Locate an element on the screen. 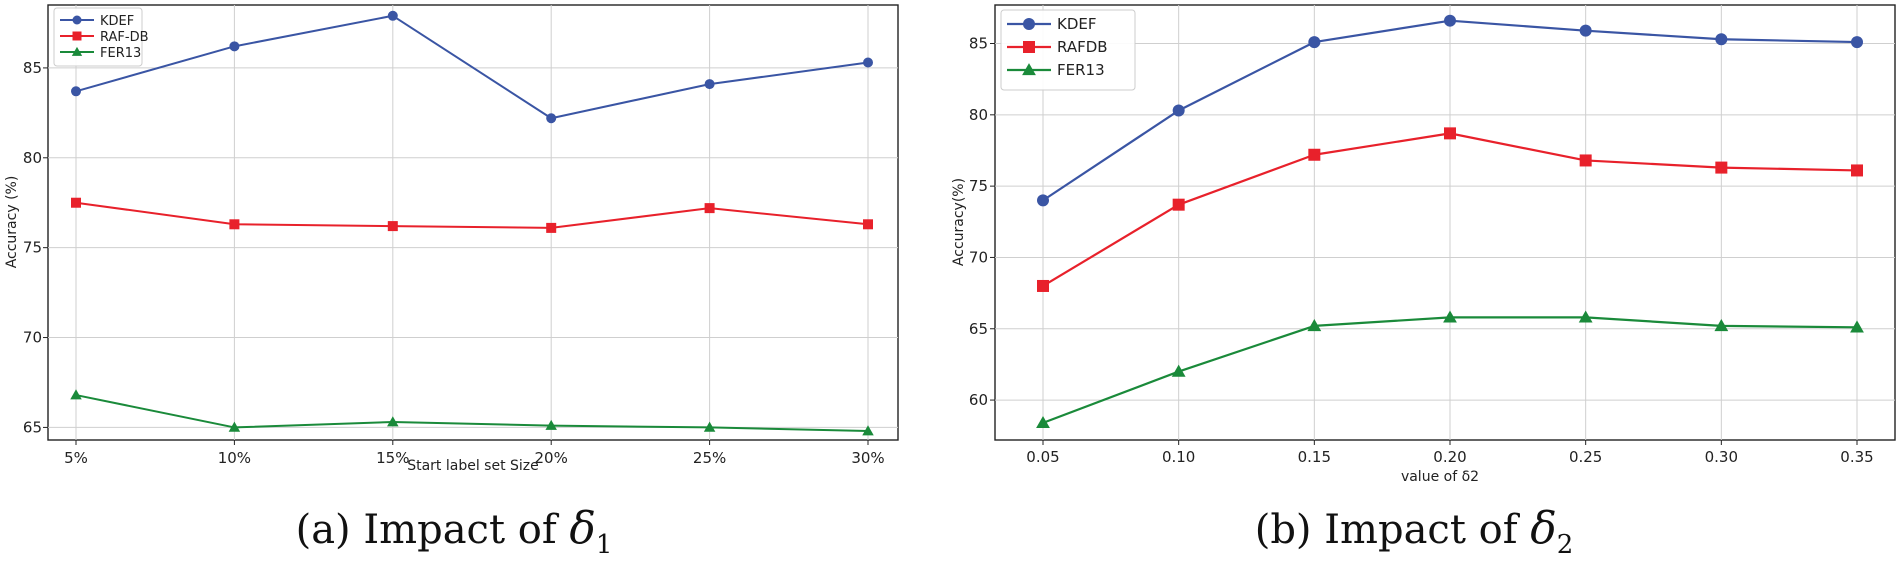  chart-a-x-ticks: 5% 10% 15% 20% 25% 30% is located at coordinates (474, 453).